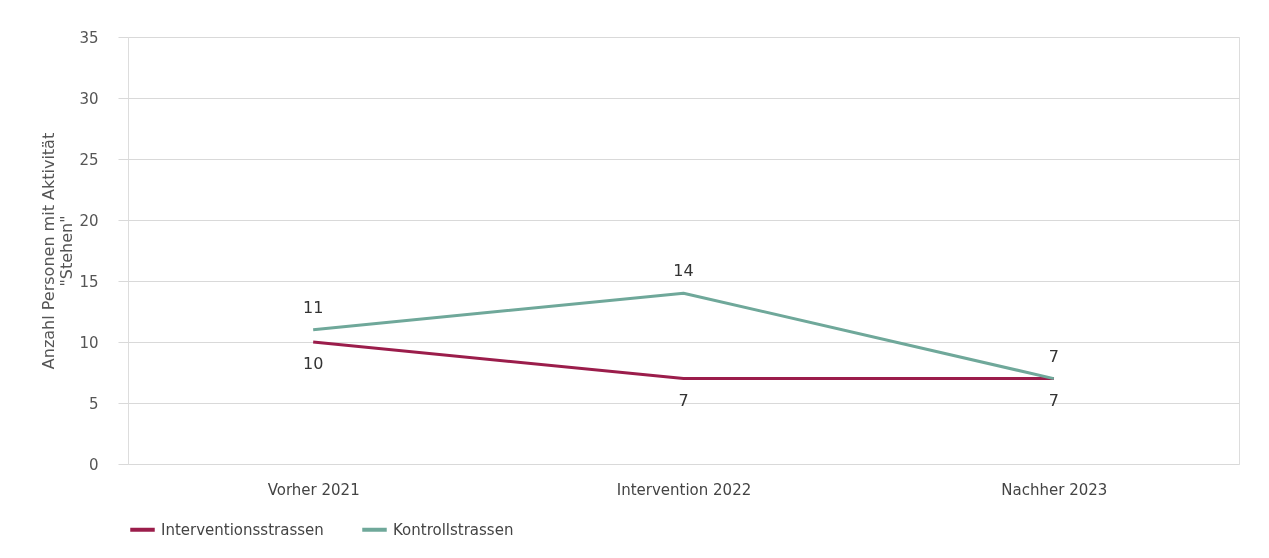 The image size is (1269, 558). I want to click on legend-label: Kontrollstrassen, so click(453, 529).